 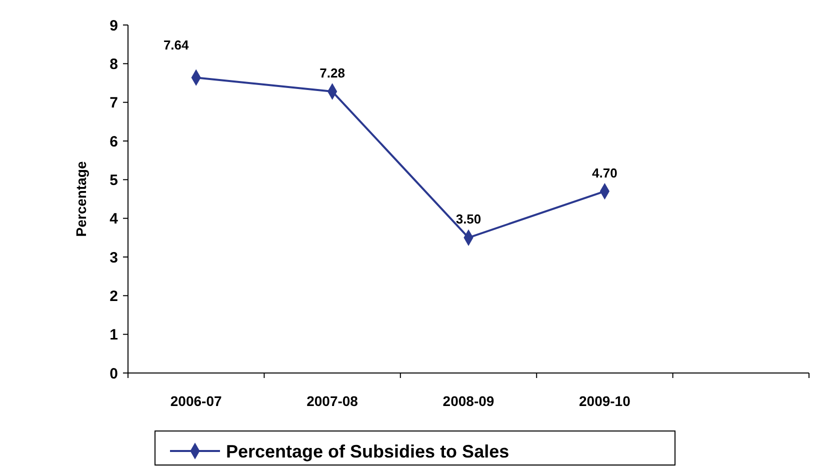 I want to click on y-tick-label: 0, so click(x=114, y=373).